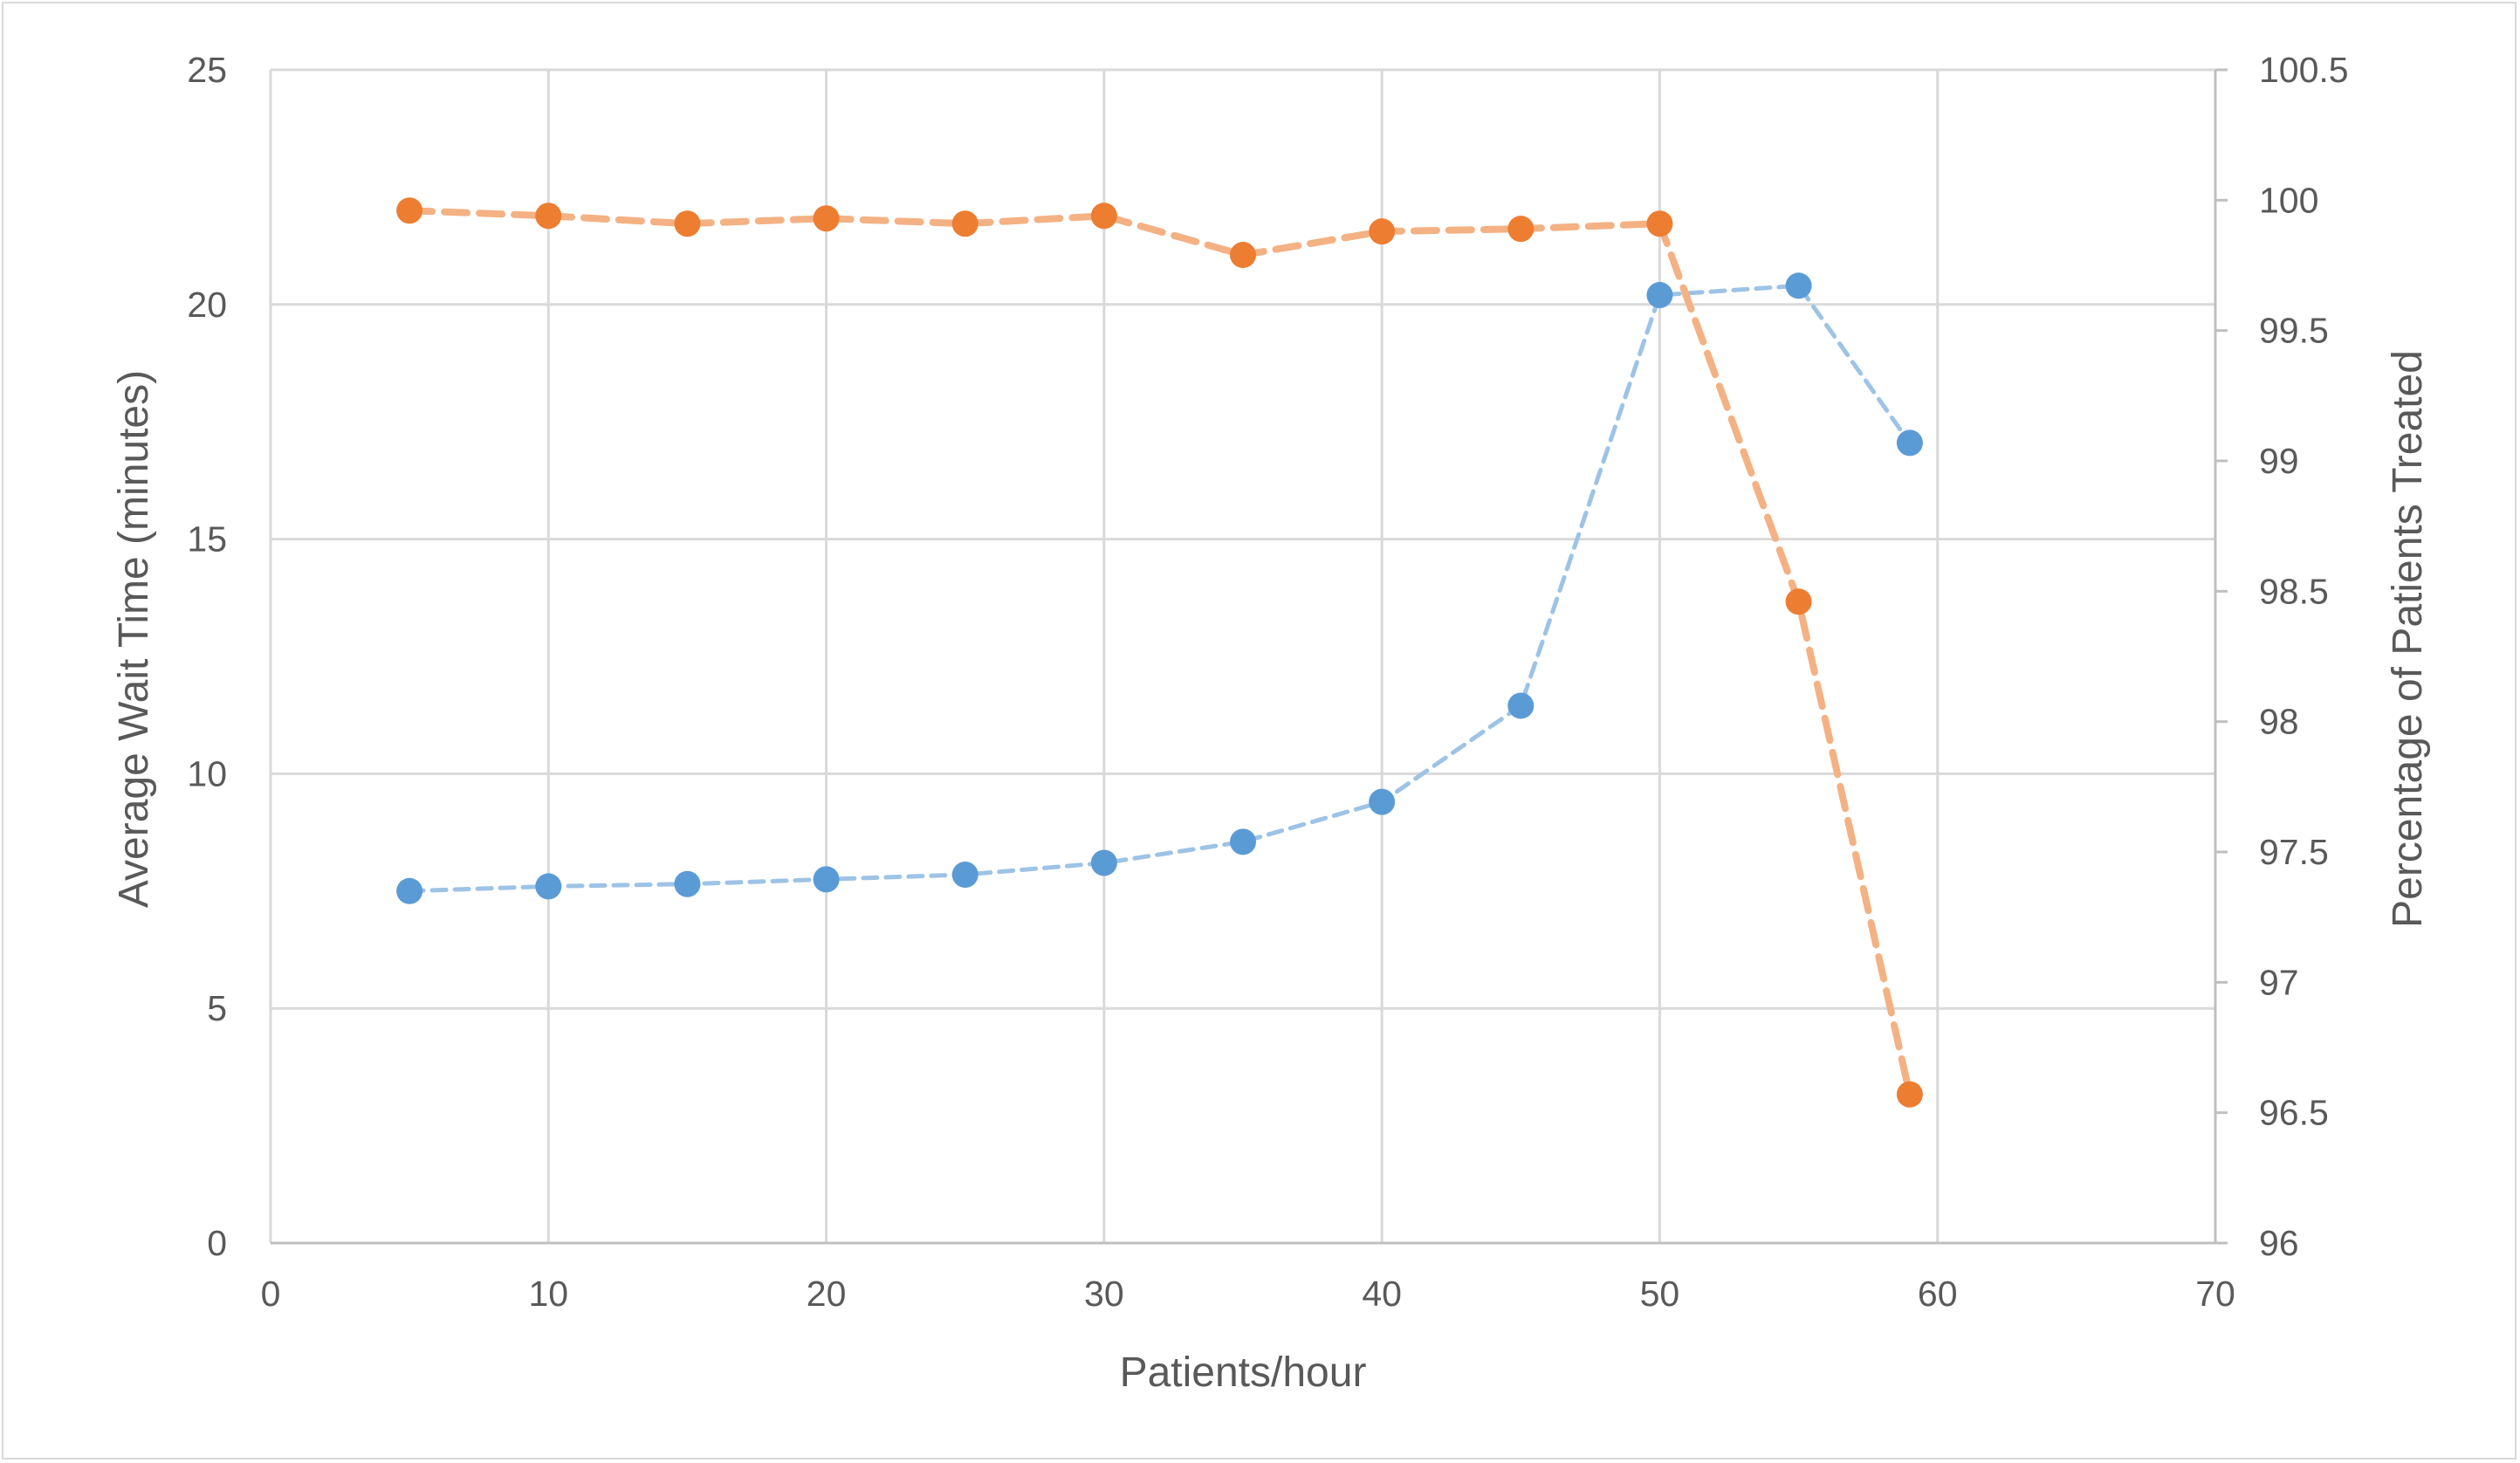  I want to click on y2-tick-label: 96, so click(2279, 1243).